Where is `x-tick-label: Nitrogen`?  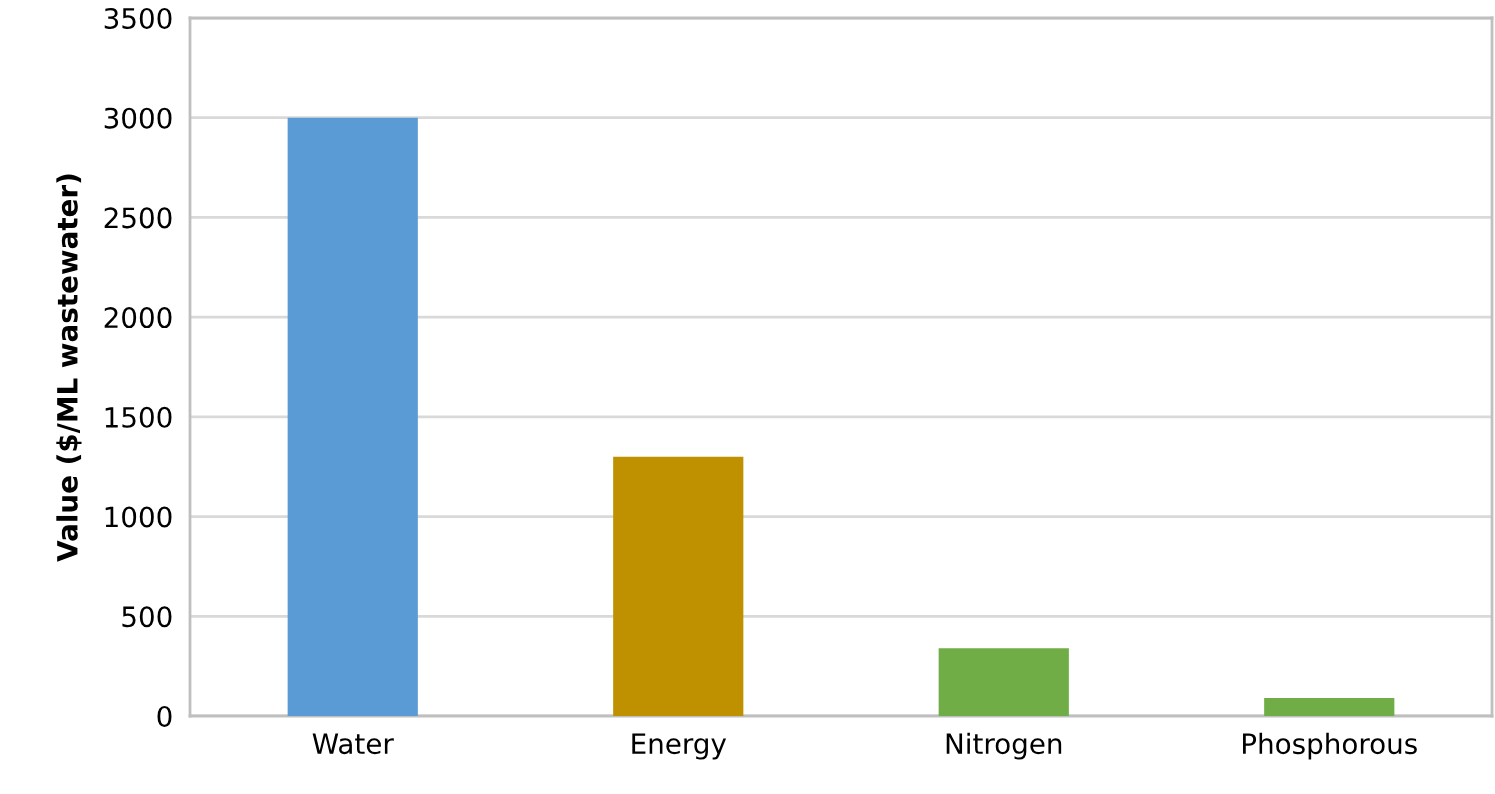
x-tick-label: Nitrogen is located at coordinates (1004, 746).